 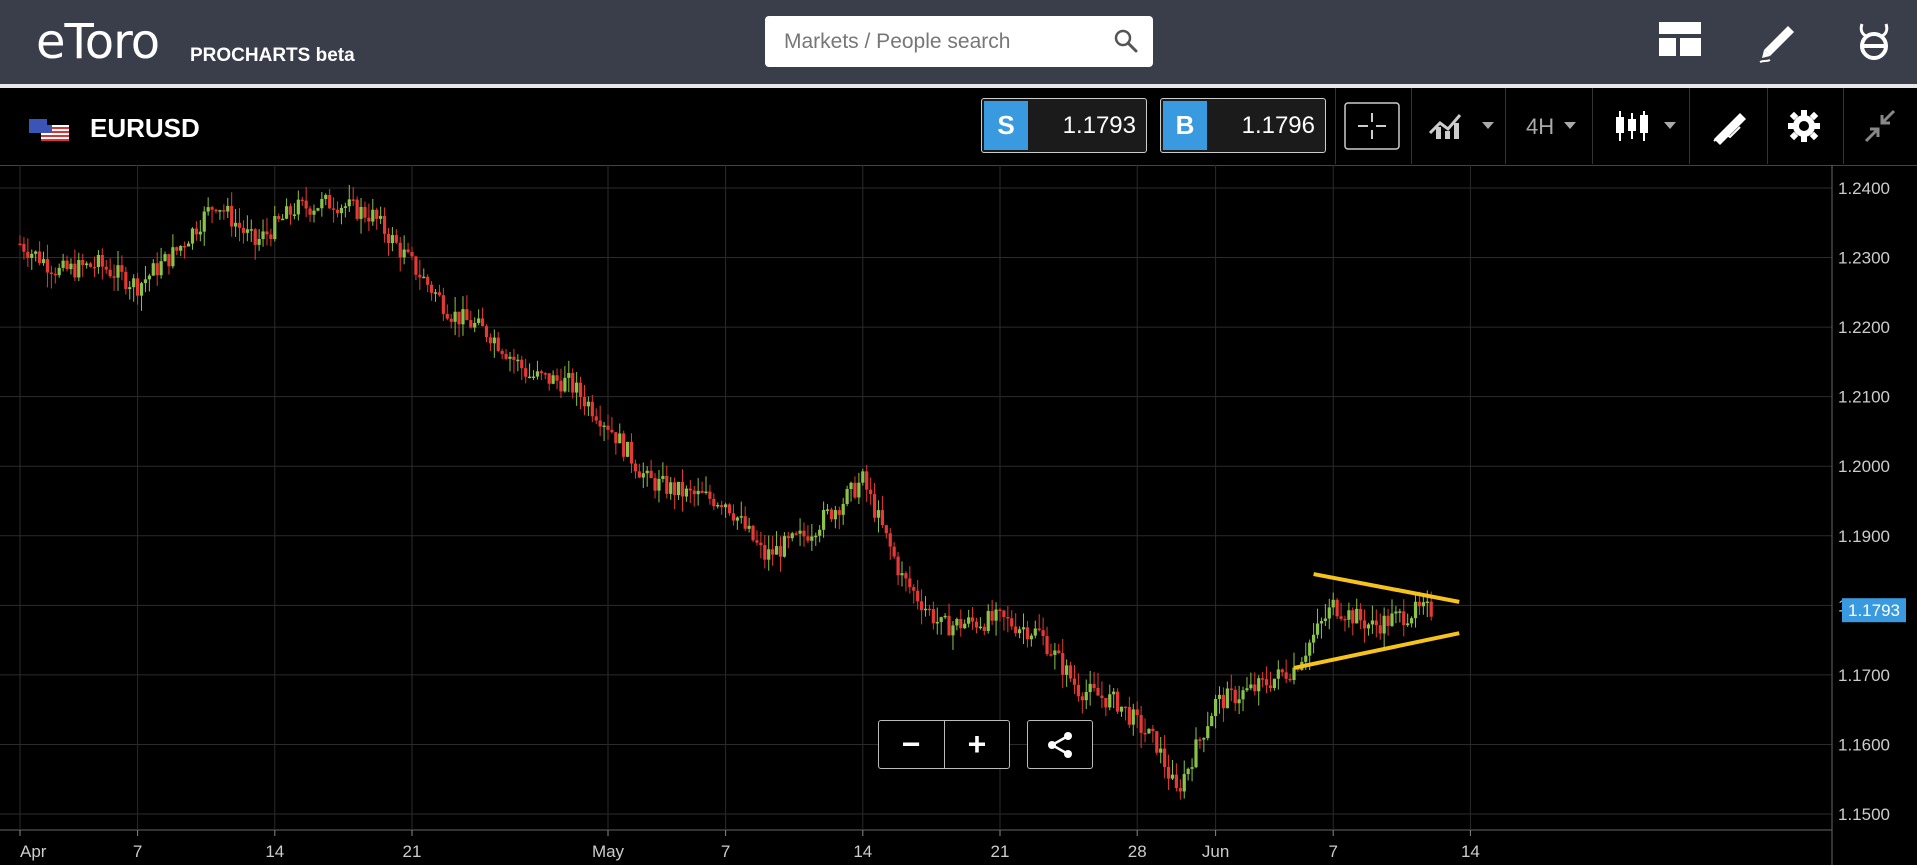 What do you see at coordinates (1570, 125) in the screenshot?
I see `chevron-down-icon` at bounding box center [1570, 125].